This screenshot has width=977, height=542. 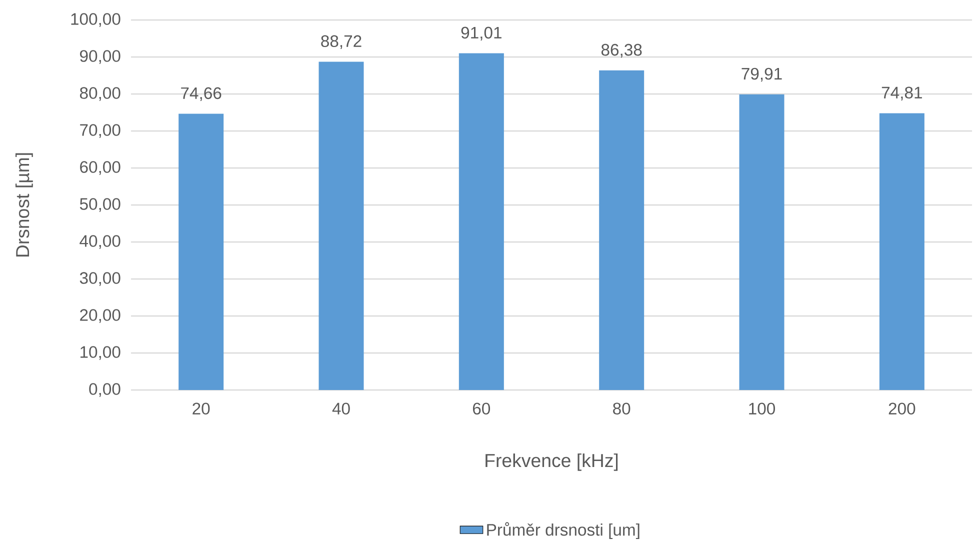 What do you see at coordinates (100, 242) in the screenshot?
I see `y-tick-label: 40,00` at bounding box center [100, 242].